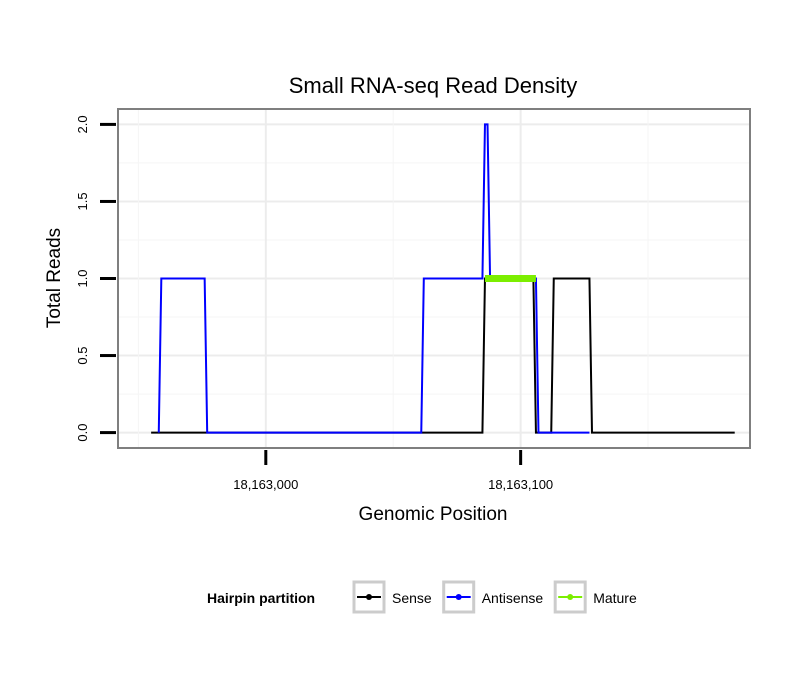 The image size is (810, 690). I want to click on x-tick-label: 18,163,100, so click(520, 484).